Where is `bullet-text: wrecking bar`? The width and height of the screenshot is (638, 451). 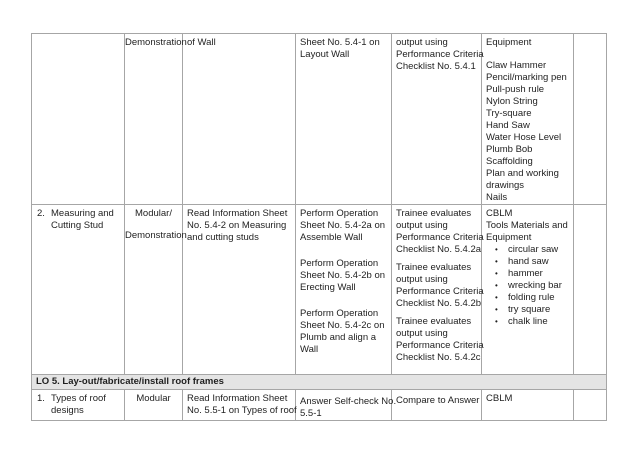
bullet-text: wrecking bar is located at coordinates (535, 285).